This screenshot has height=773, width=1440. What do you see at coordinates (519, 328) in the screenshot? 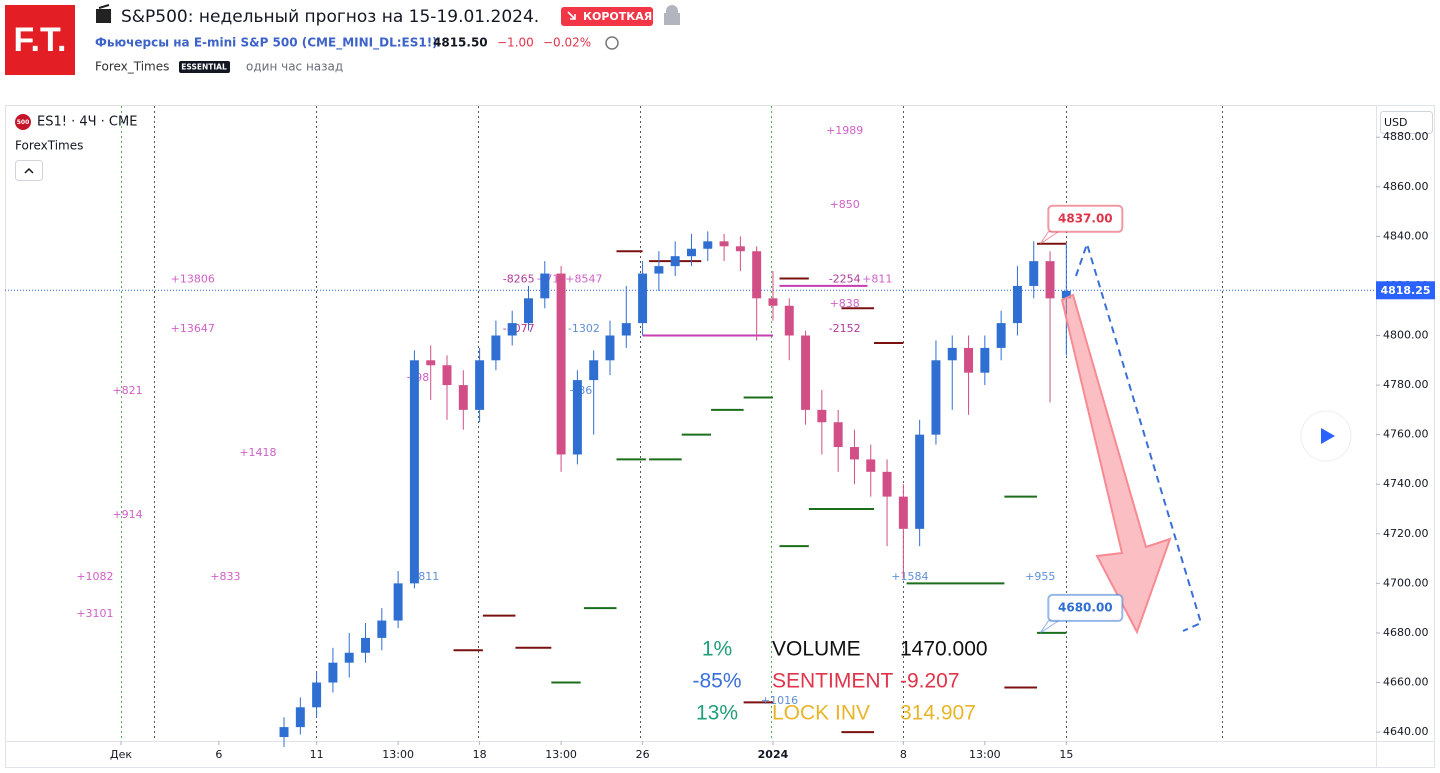
I see `volume-annotation: -8077` at bounding box center [519, 328].